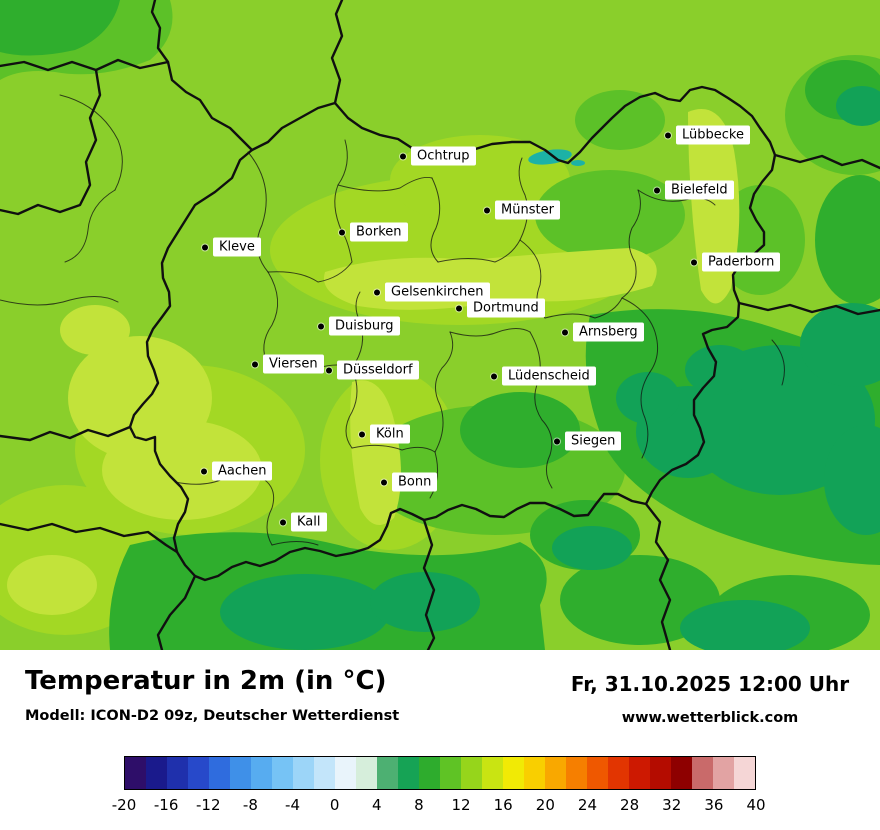  What do you see at coordinates (694, 190) in the screenshot?
I see `city-marker: Bielefeld` at bounding box center [694, 190].